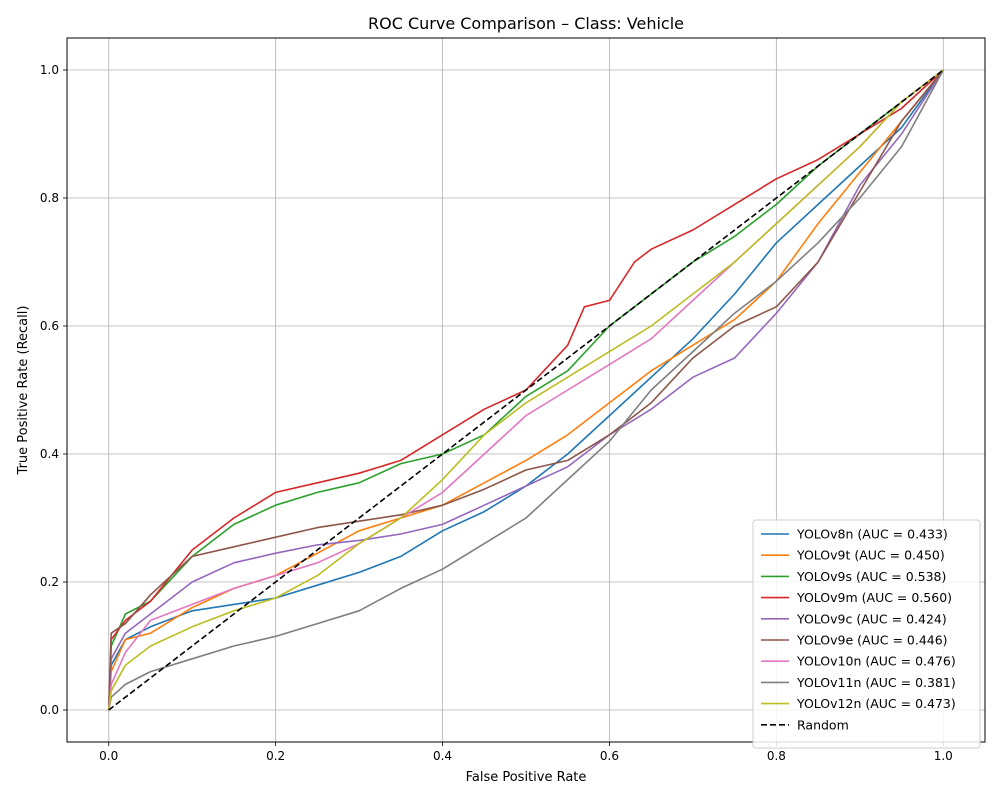  What do you see at coordinates (776, 756) in the screenshot?
I see `x-tick-label: 0.8` at bounding box center [776, 756].